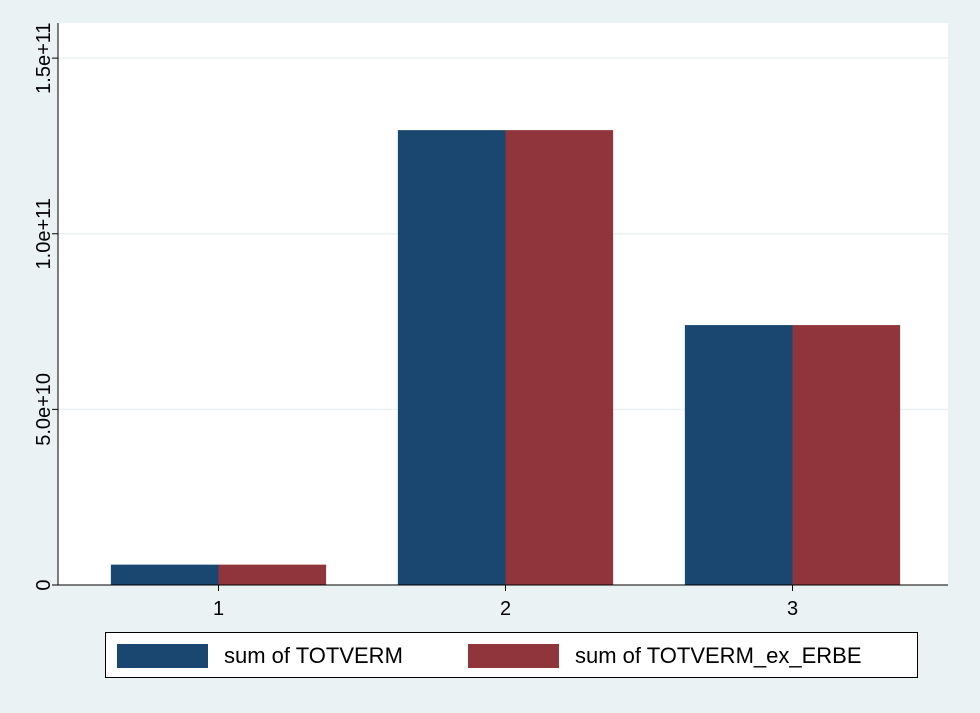 The width and height of the screenshot is (980, 713). Describe the element at coordinates (44, 57) in the screenshot. I see `y-tick-label-3: 1.5e+11` at that location.